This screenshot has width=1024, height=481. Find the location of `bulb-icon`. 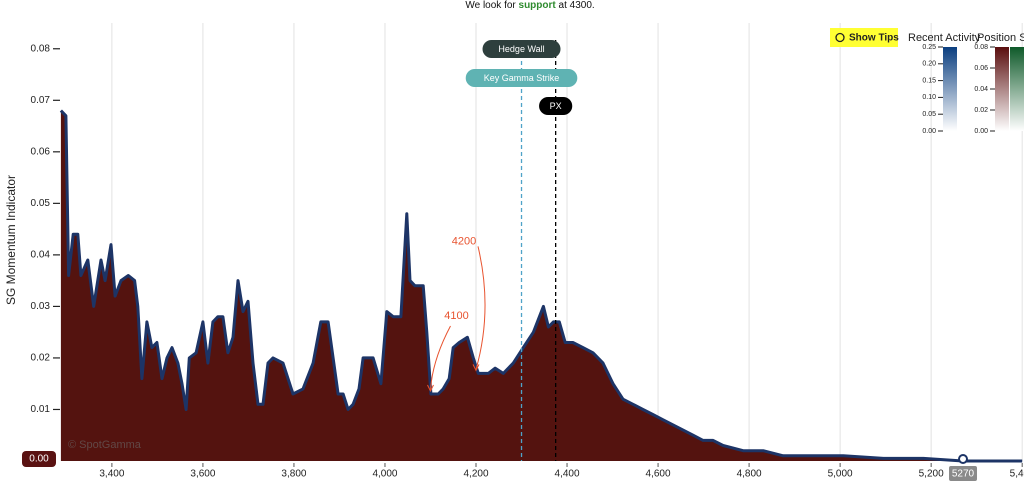

bulb-icon is located at coordinates (840, 37).